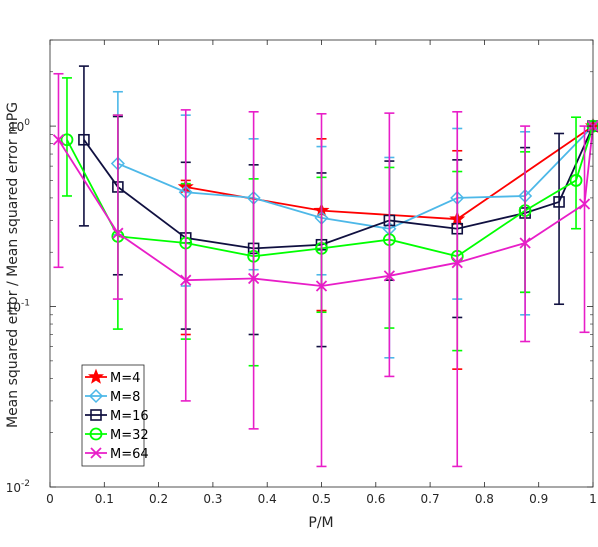 This screenshot has height=547, width=598. What do you see at coordinates (129, 416) in the screenshot?
I see `legend-label: M=16` at bounding box center [129, 416].